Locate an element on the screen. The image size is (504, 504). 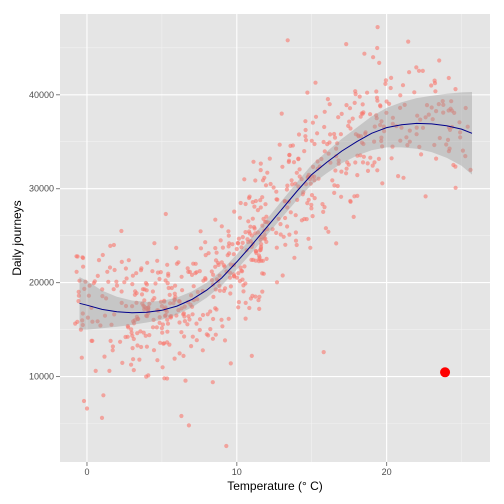
y-axis-ticks: 10000 20000 30000 40000 is located at coordinates (44, 236).